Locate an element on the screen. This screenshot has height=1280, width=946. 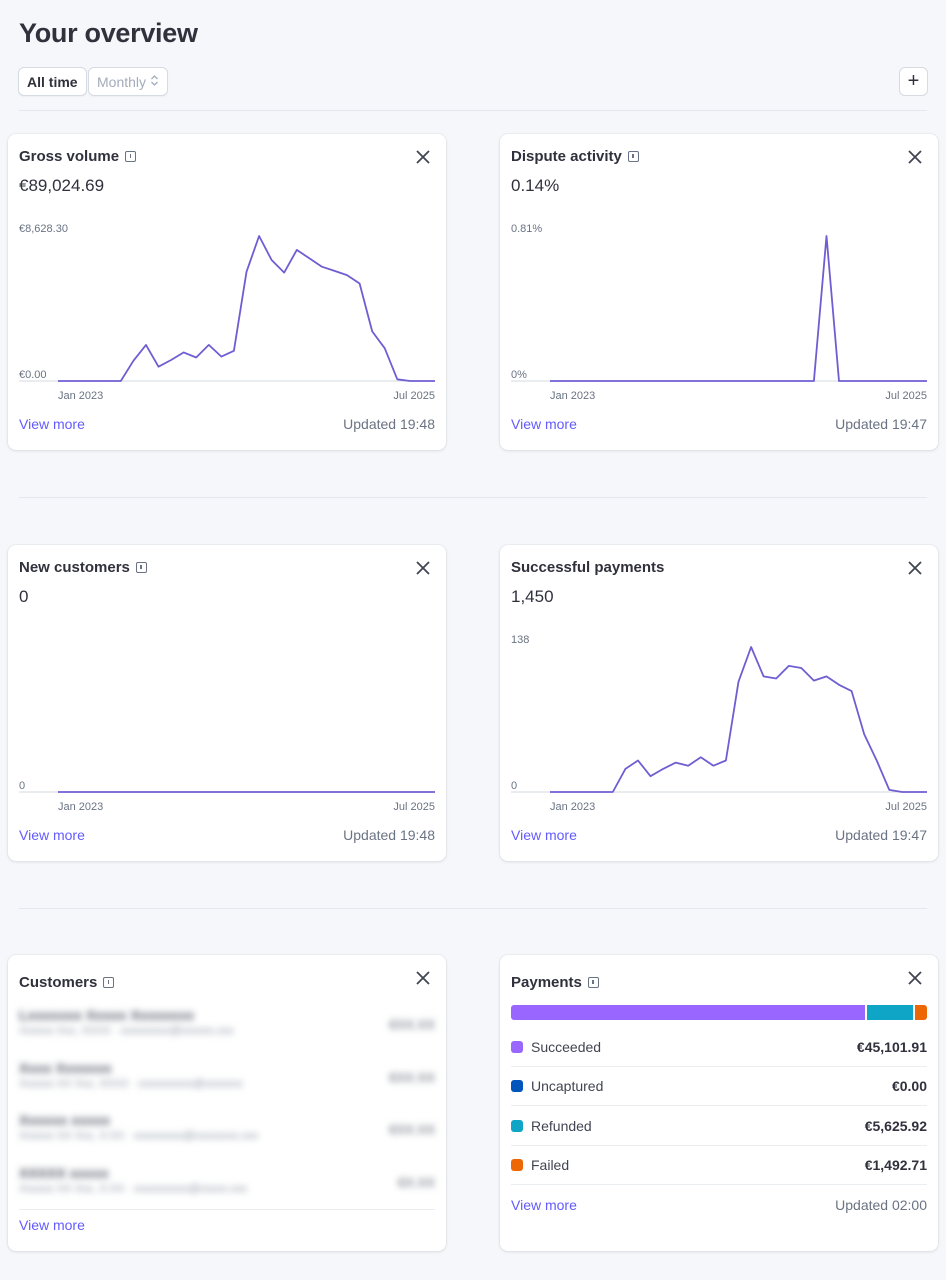
successful-payments-chart: 138 0 Jan 2023 Jul 2025 is located at coordinates (719, 723).